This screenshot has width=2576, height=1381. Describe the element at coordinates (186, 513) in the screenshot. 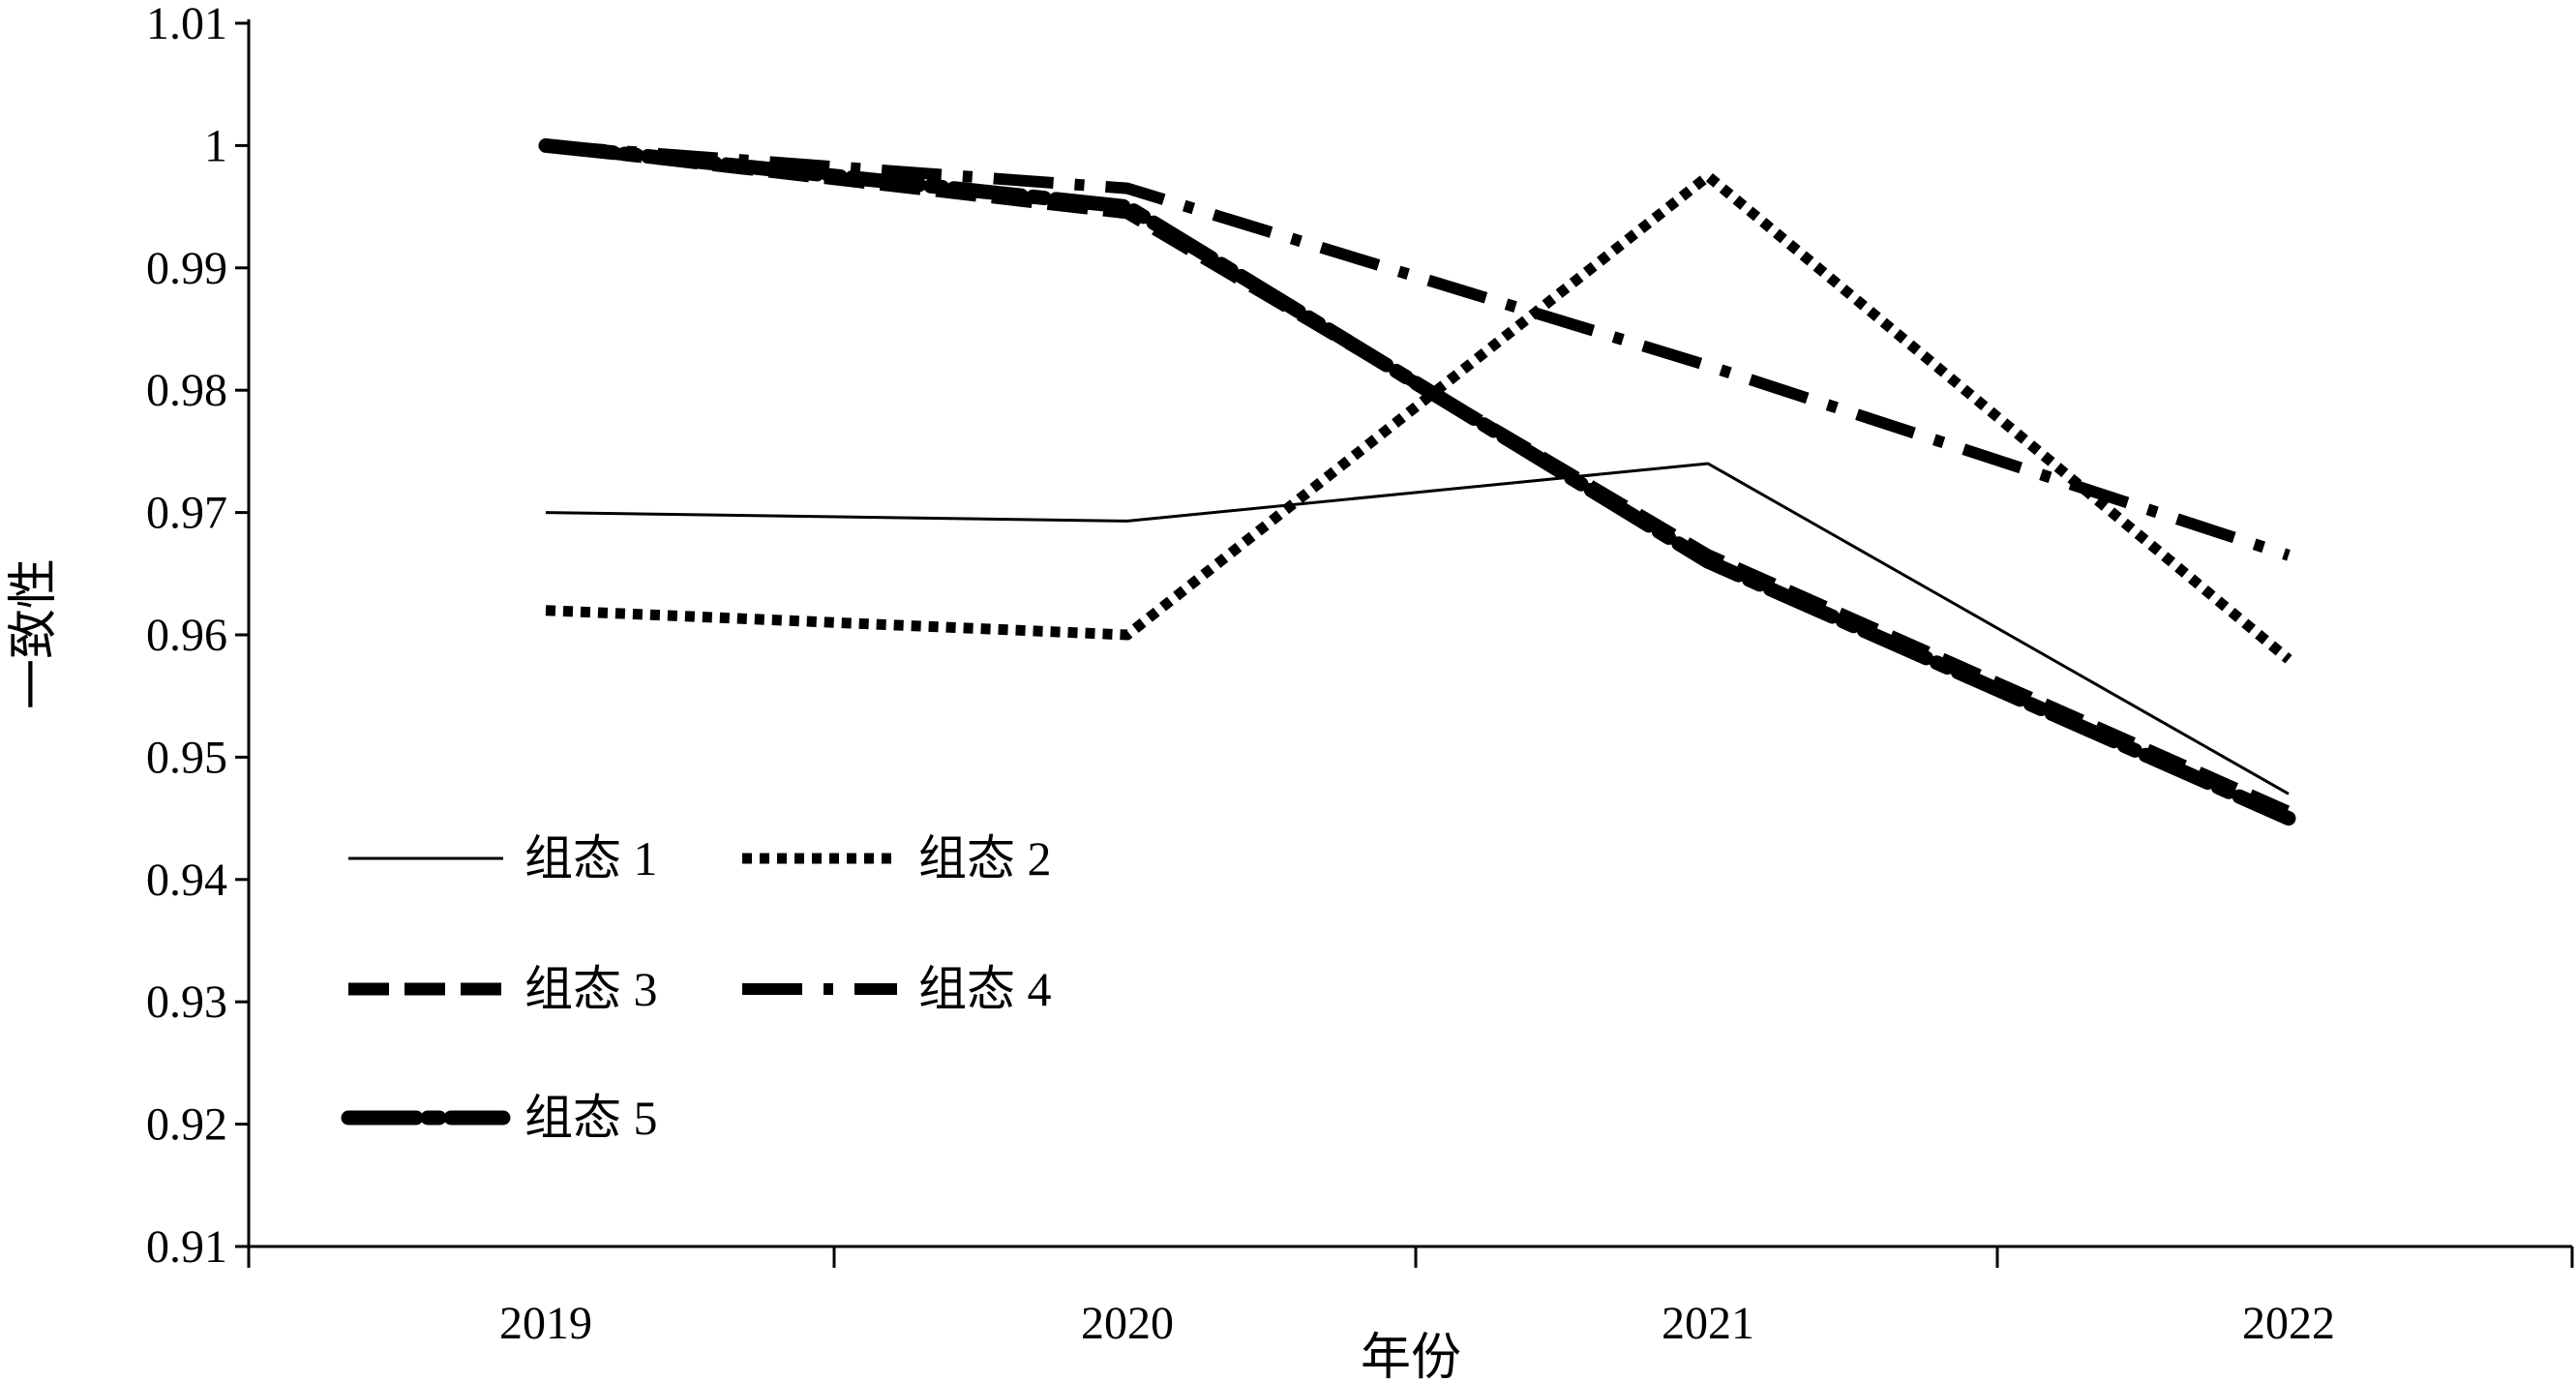

I see `y-tick-label: 0.97` at that location.